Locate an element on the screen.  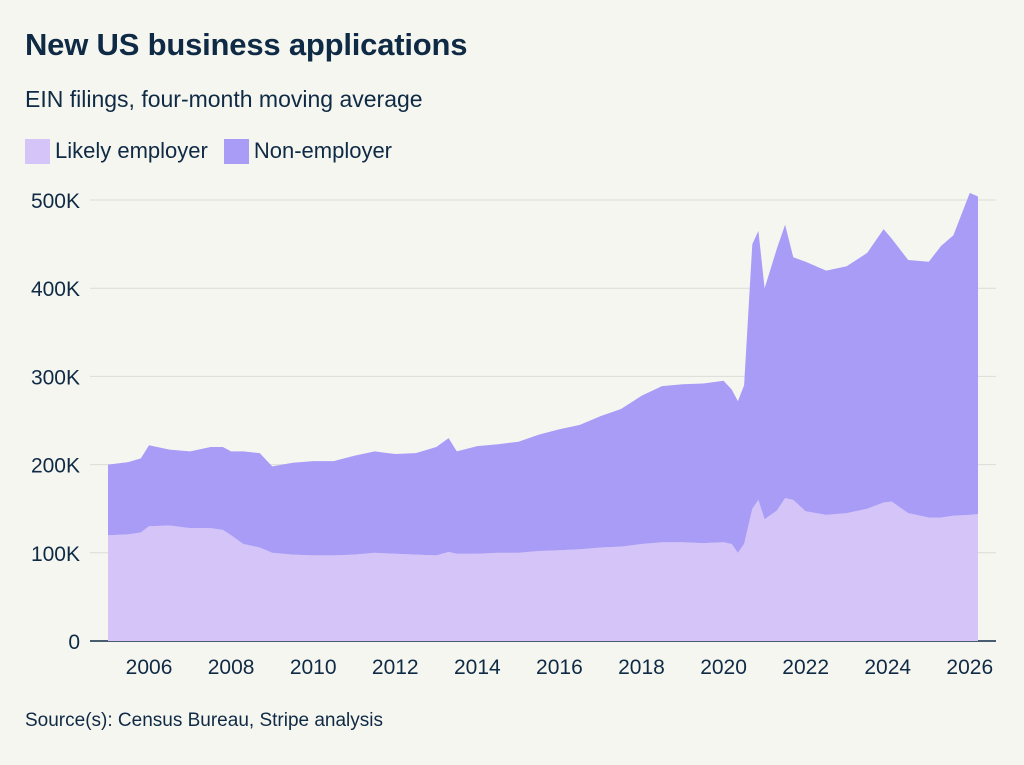
x-tick-label: 2022 is located at coordinates (805, 667).